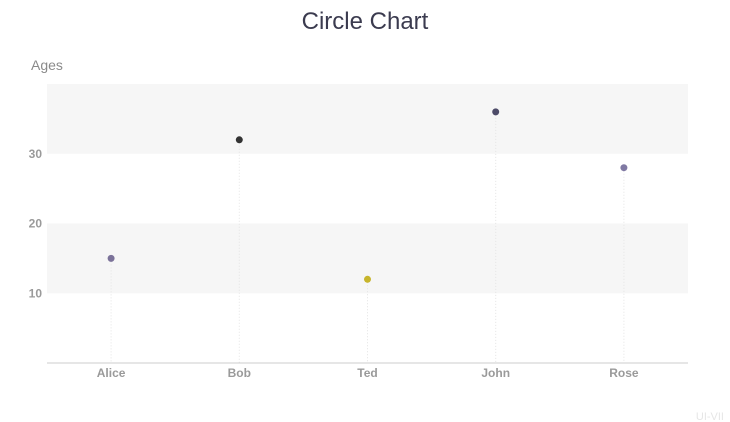 The image size is (730, 422). What do you see at coordinates (496, 112) in the screenshot?
I see `data-point-john` at bounding box center [496, 112].